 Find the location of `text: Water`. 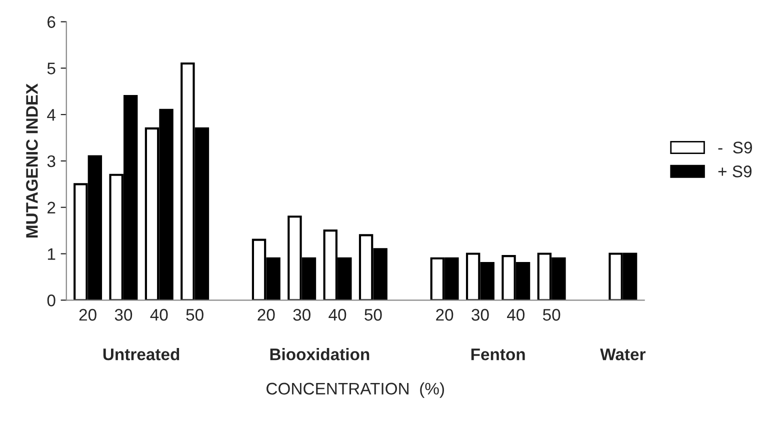

text: Water is located at coordinates (623, 354).